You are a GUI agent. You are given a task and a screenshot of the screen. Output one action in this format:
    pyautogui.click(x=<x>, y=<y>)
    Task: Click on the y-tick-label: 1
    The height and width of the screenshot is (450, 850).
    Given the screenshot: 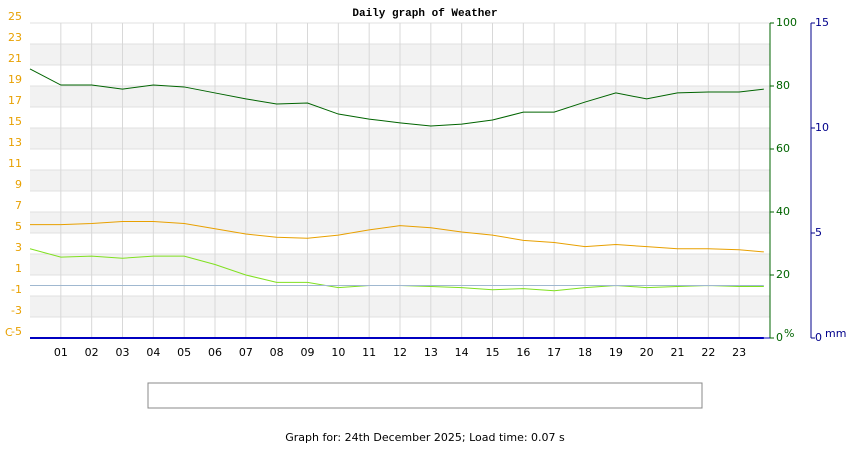 What is the action you would take?
    pyautogui.click(x=18, y=268)
    